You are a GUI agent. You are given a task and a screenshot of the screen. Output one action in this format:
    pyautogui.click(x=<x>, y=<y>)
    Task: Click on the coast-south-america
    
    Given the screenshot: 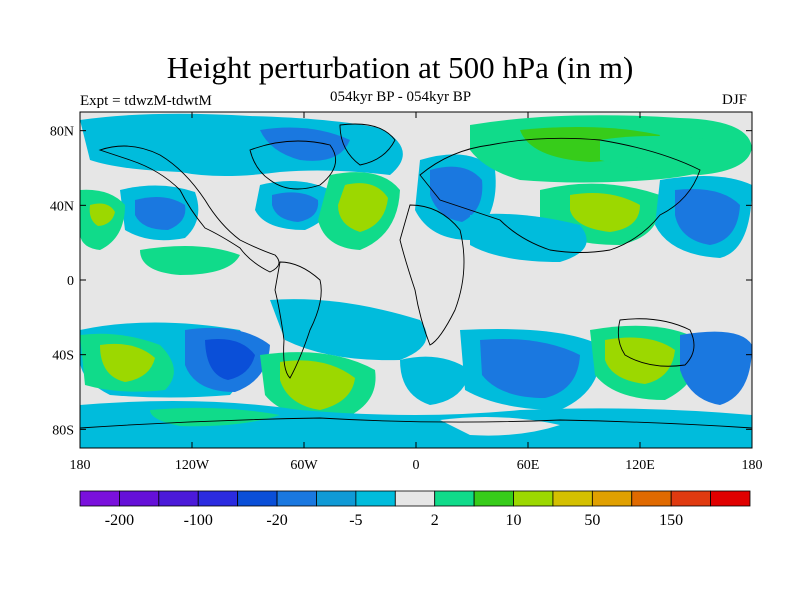 What is the action you would take?
    pyautogui.click(x=298, y=320)
    